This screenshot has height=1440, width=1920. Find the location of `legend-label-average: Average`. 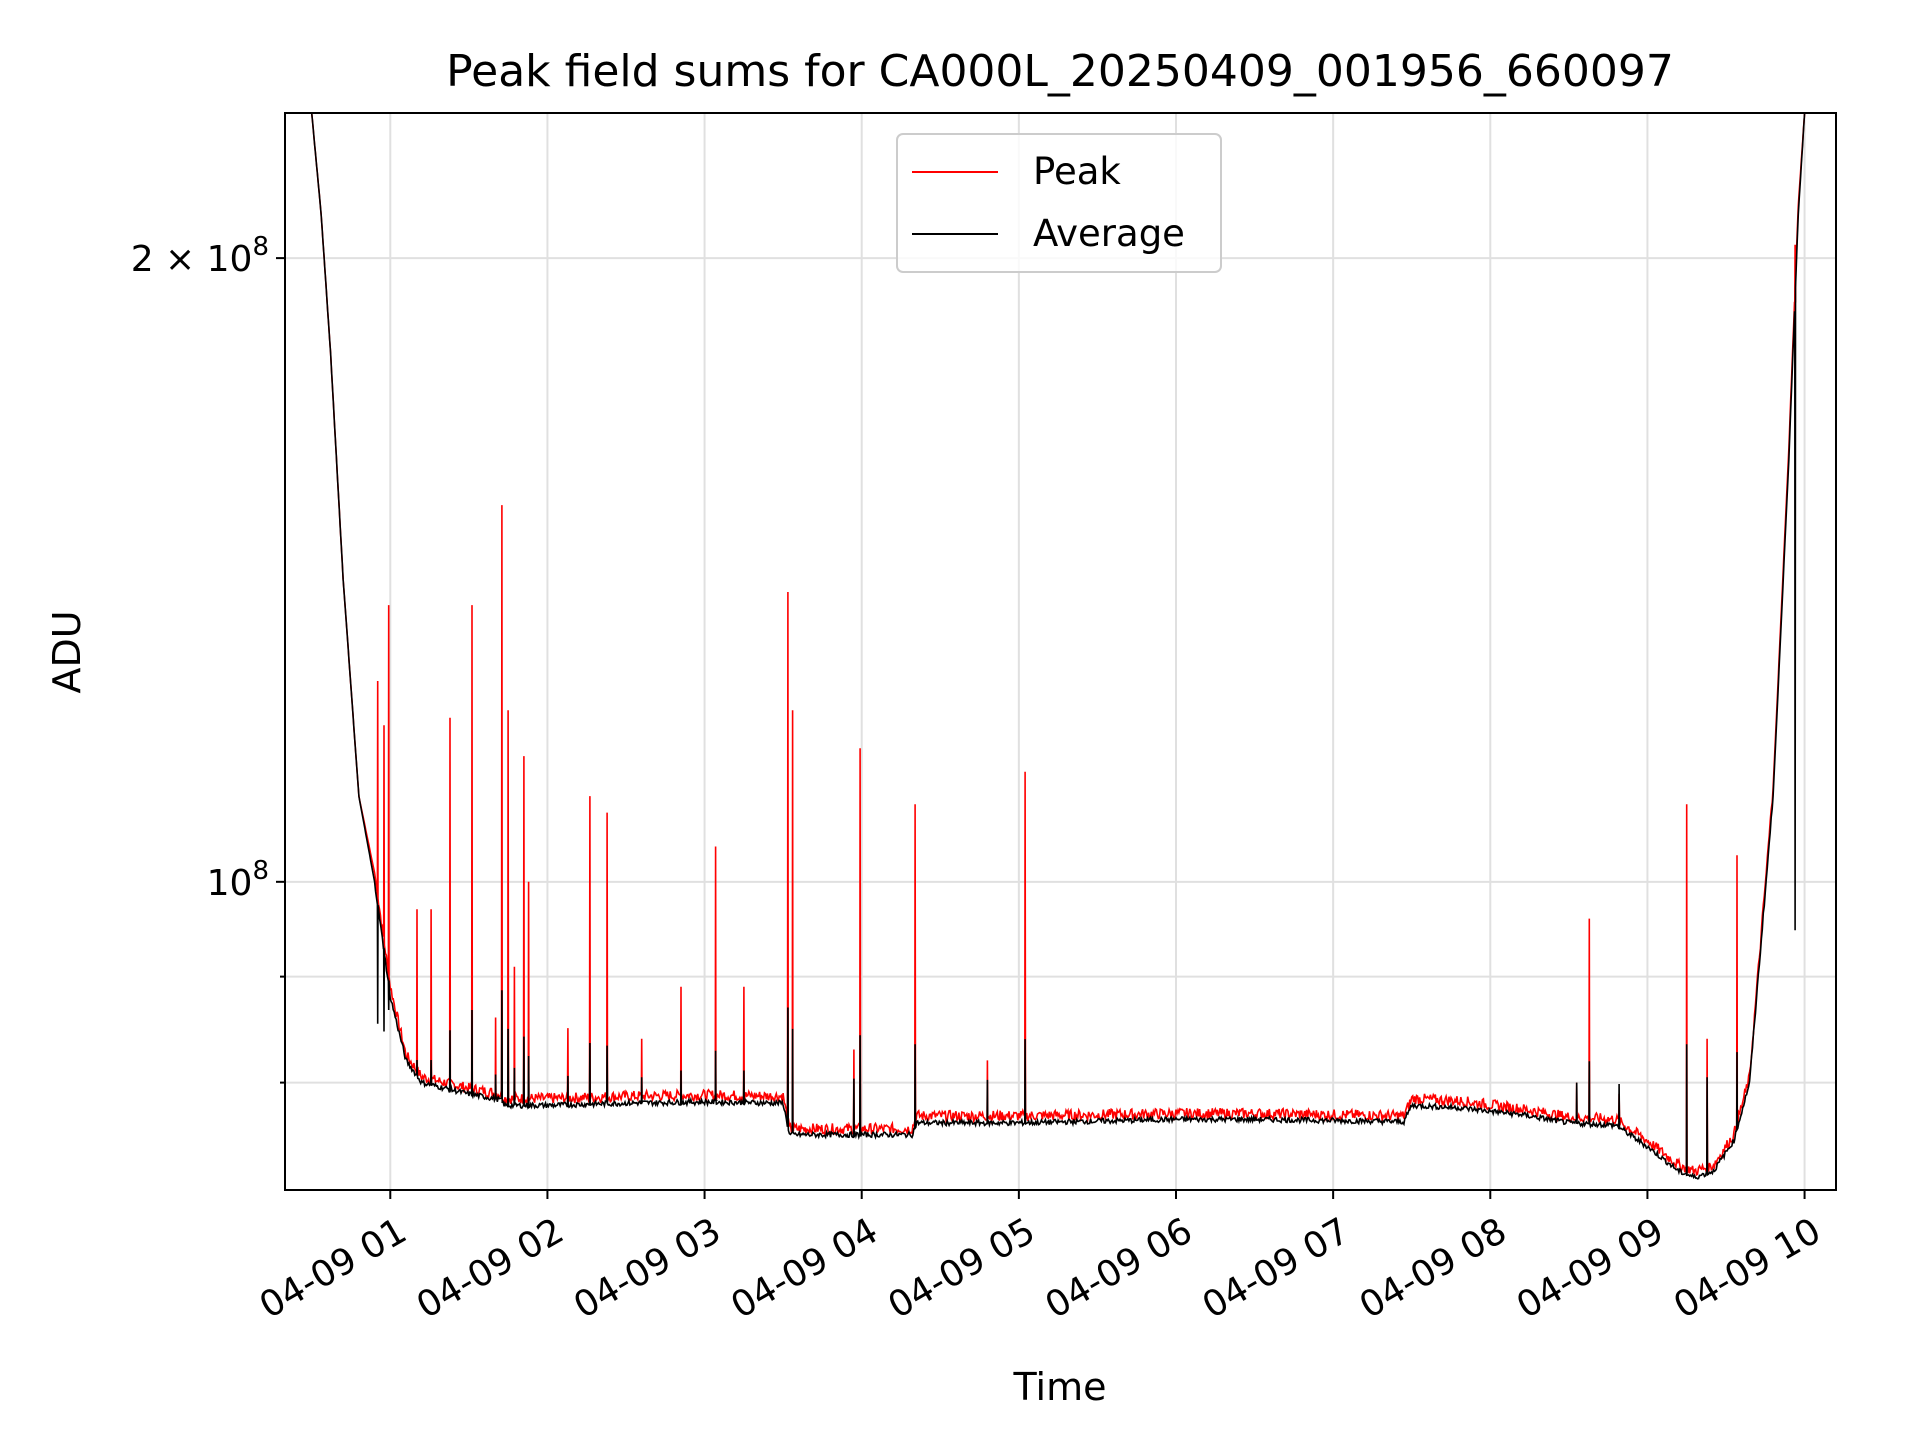

legend-label-average: Average is located at coordinates (1109, 233).